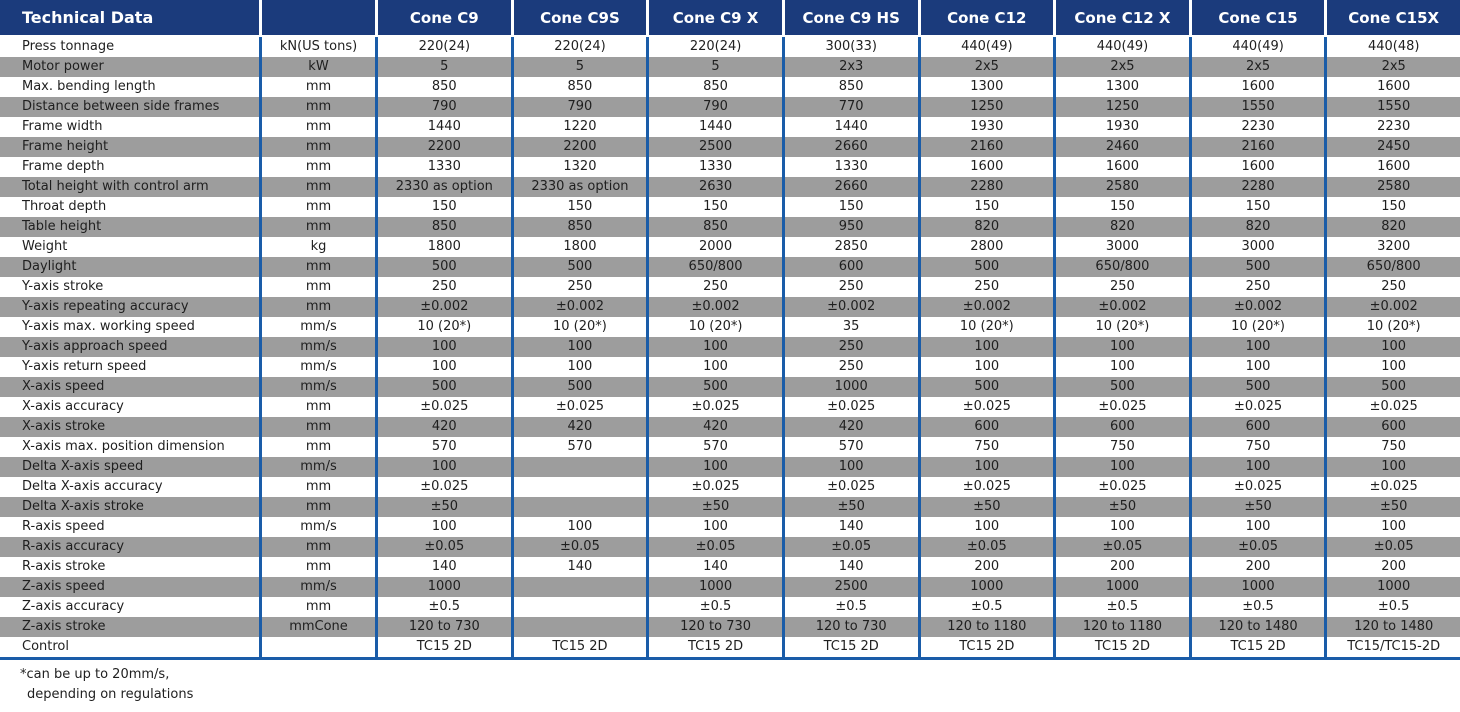  What do you see at coordinates (1121, 127) in the screenshot?
I see `spec-value: 1930` at bounding box center [1121, 127].